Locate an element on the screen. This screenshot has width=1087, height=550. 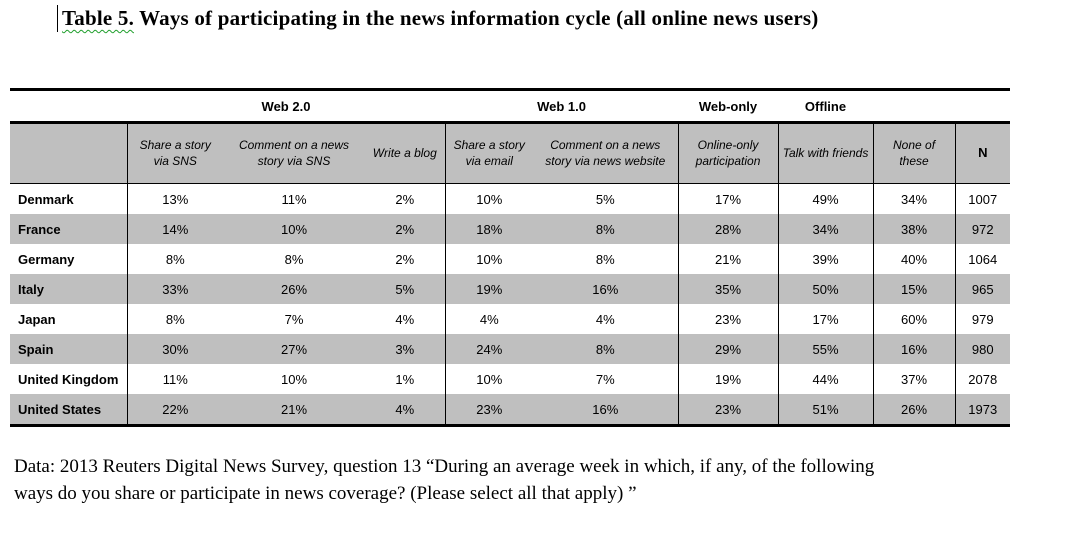
table-row-germany: Germany 8% 8% 2% 10% 8% 21% 39% 40% 1064 is located at coordinates (510, 259).